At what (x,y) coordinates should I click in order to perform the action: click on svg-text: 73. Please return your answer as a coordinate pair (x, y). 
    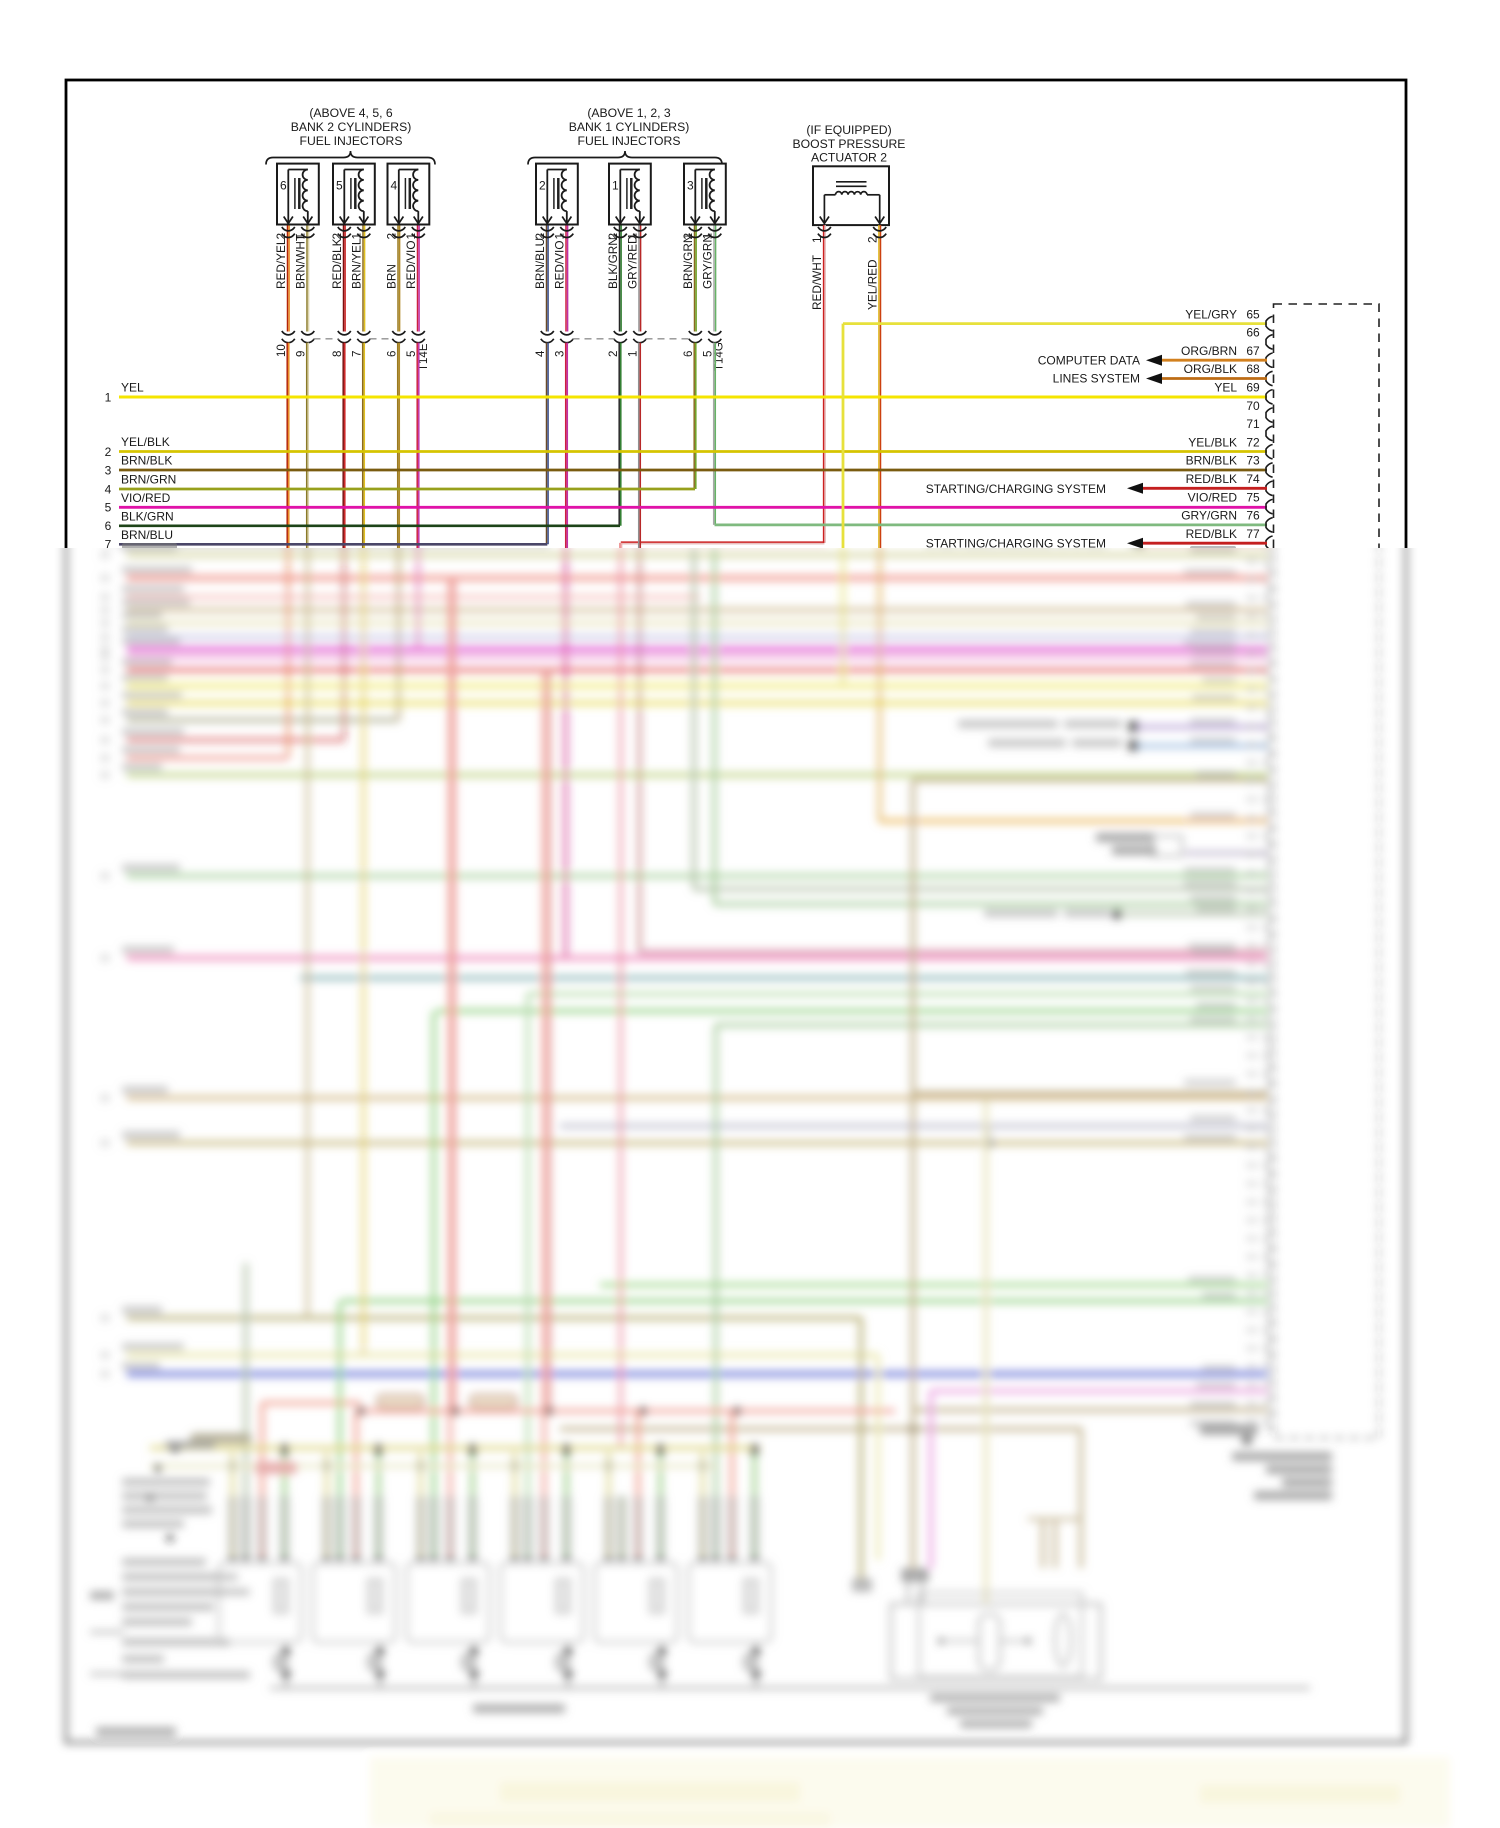
    Looking at the image, I should click on (1253, 461).